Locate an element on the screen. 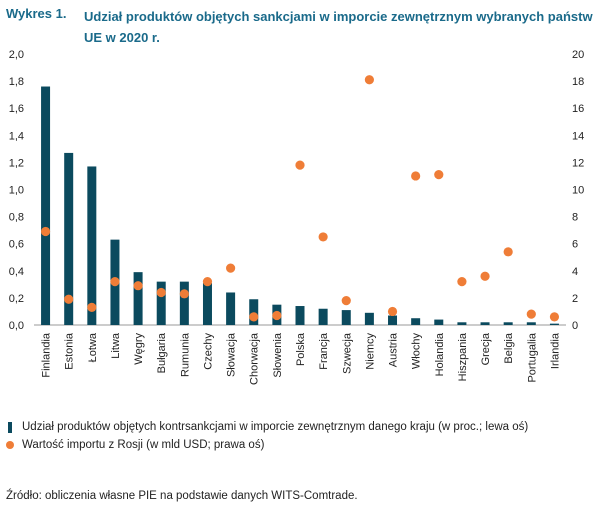 Image resolution: width=598 pixels, height=516 pixels. x-tick-label: Łotwa is located at coordinates (93, 347).